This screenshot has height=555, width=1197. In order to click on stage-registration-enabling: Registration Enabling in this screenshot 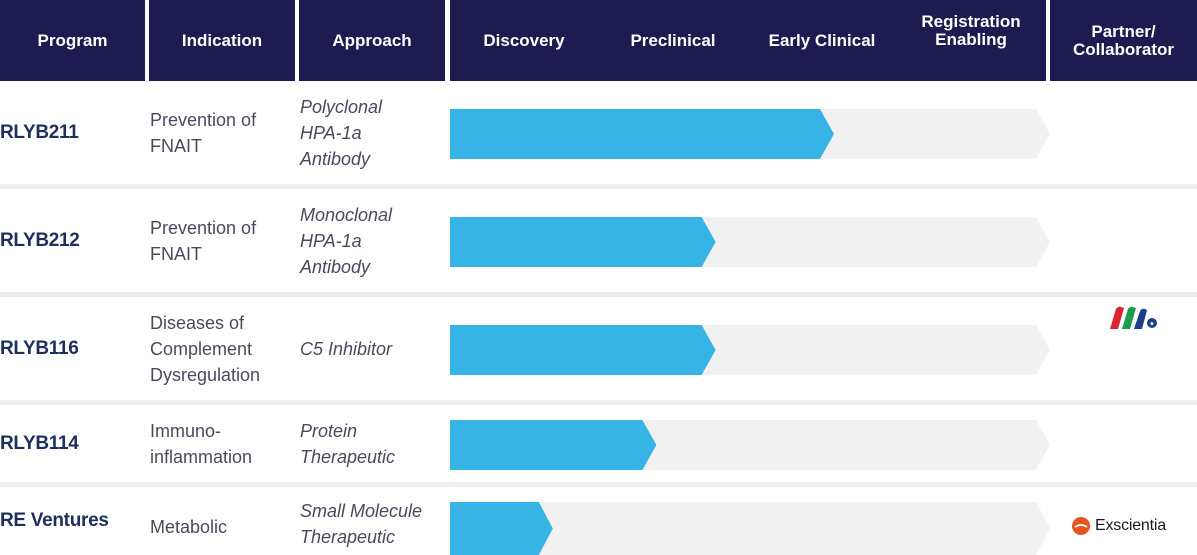, I will do `click(971, 35)`.